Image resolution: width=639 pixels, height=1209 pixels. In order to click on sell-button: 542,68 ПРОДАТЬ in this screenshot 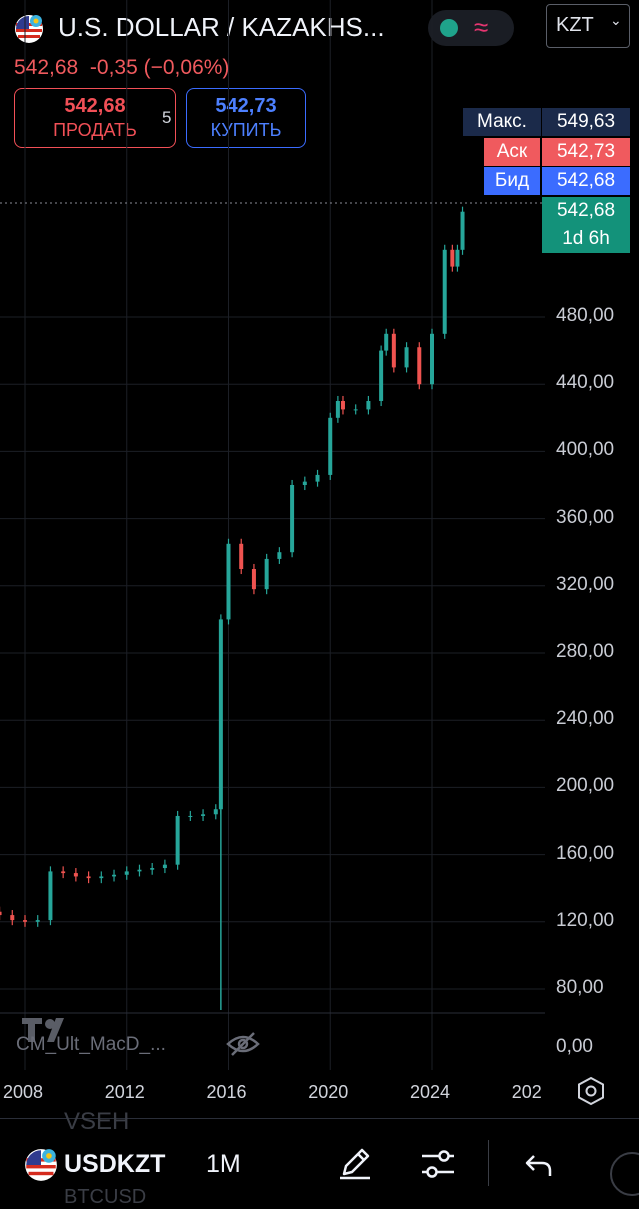, I will do `click(95, 118)`.